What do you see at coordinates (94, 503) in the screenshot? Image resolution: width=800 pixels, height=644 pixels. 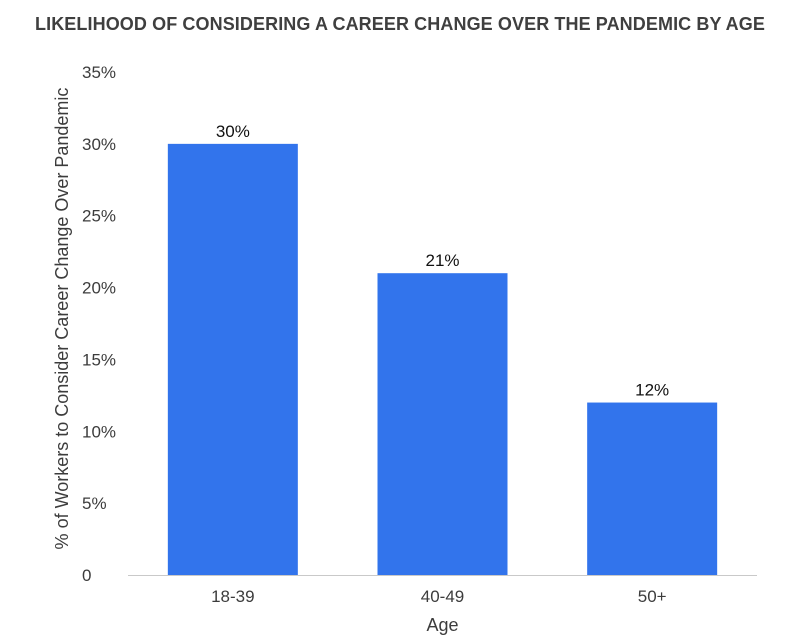 I see `y-tick-label: 5%` at bounding box center [94, 503].